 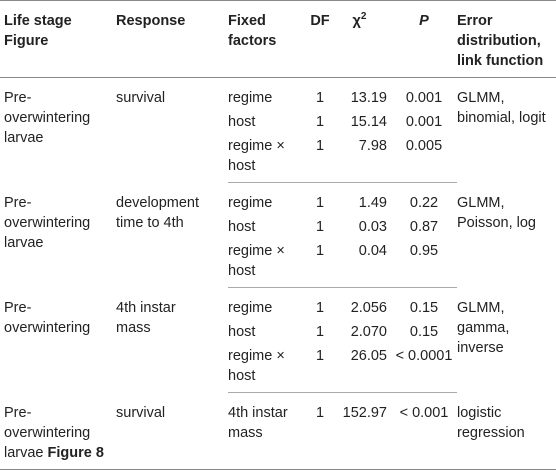 I want to click on response-text: mass, so click(x=133, y=327).